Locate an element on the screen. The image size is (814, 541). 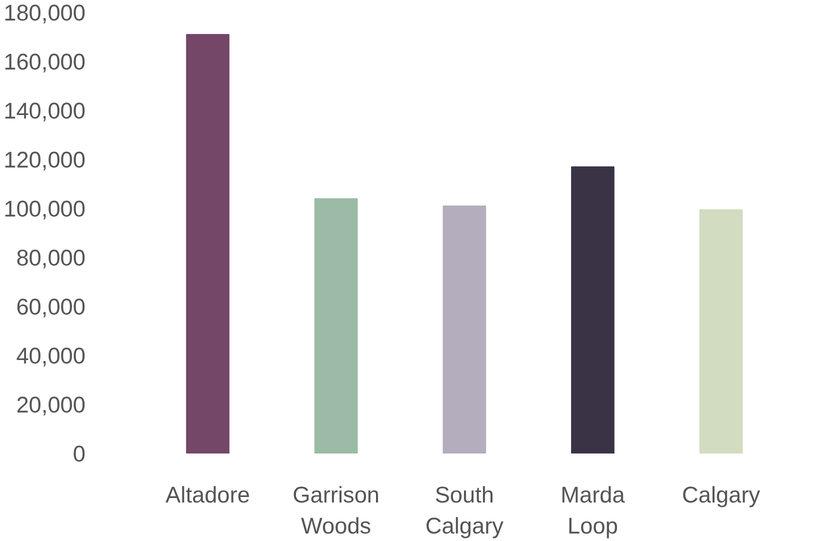
y-tick-label: 20,000 is located at coordinates (51, 405).